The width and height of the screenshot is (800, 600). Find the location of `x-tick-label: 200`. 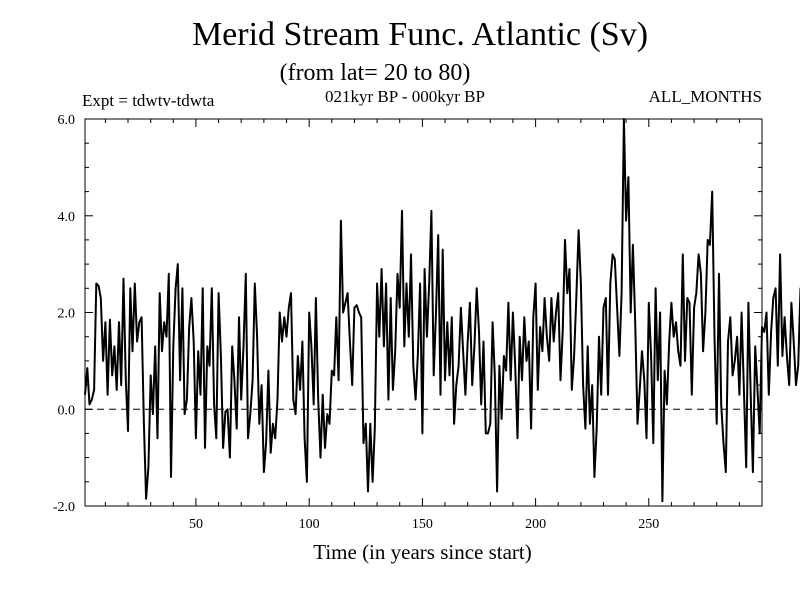

x-tick-label: 200 is located at coordinates (535, 524).